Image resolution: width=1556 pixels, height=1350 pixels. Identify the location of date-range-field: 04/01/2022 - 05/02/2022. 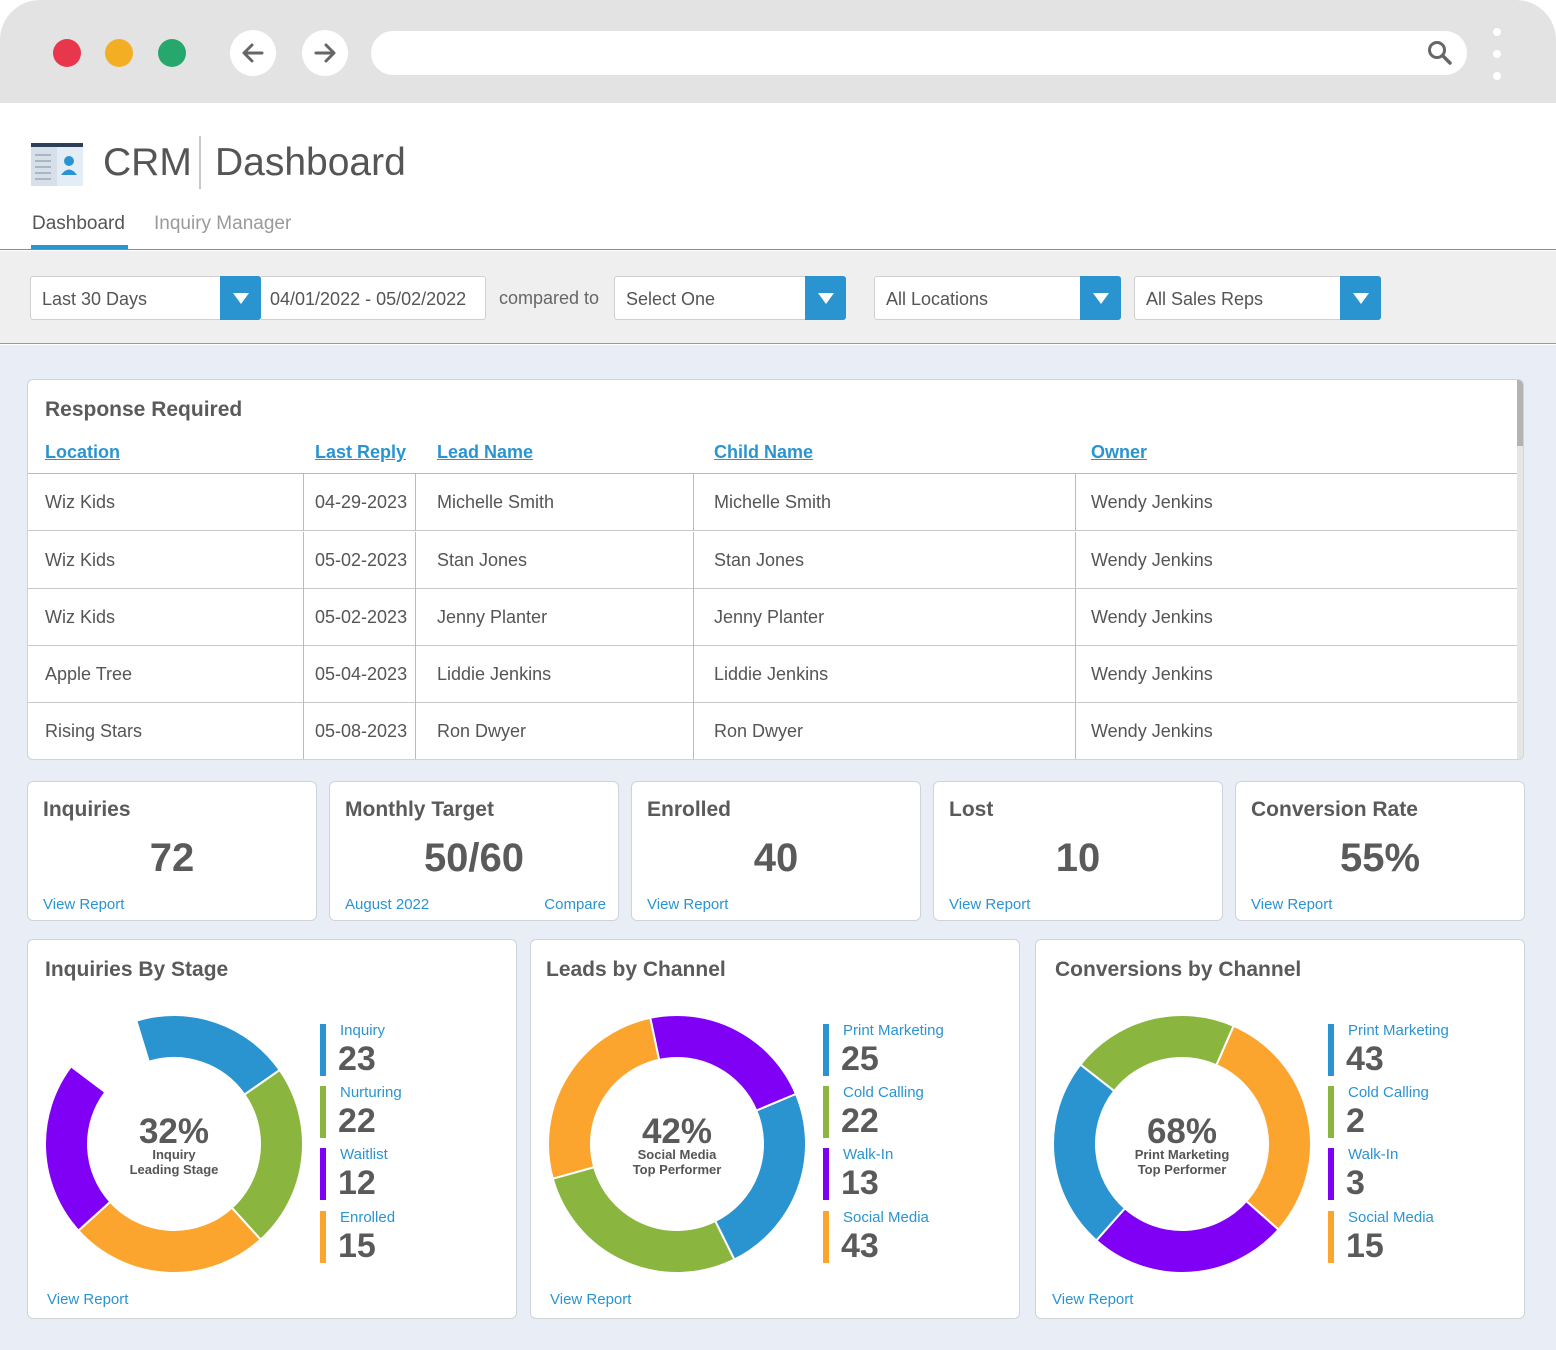
(373, 298).